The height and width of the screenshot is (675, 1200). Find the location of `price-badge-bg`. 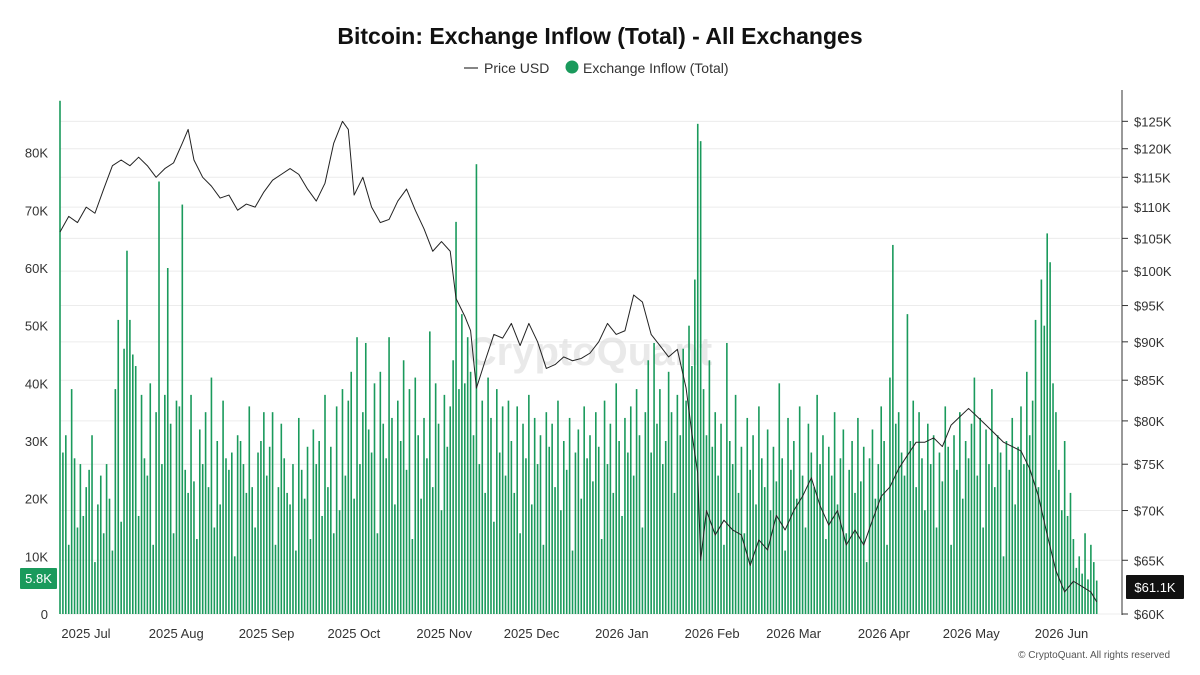

price-badge-bg is located at coordinates (1155, 587).